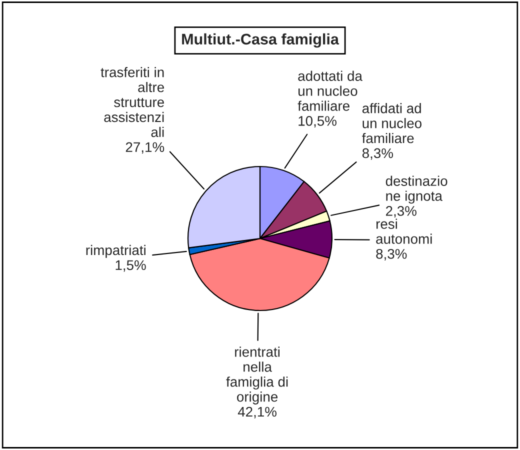  Describe the element at coordinates (132, 102) in the screenshot. I see `slice-label: trasferiti in altre strutture assistenzi ali` at that location.